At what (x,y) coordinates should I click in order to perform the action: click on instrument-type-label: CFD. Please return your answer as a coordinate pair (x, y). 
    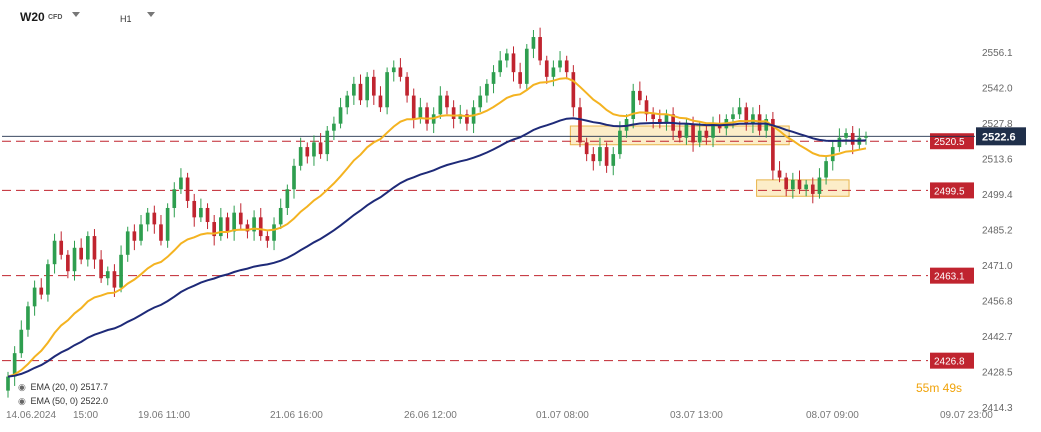
    Looking at the image, I should click on (55, 17).